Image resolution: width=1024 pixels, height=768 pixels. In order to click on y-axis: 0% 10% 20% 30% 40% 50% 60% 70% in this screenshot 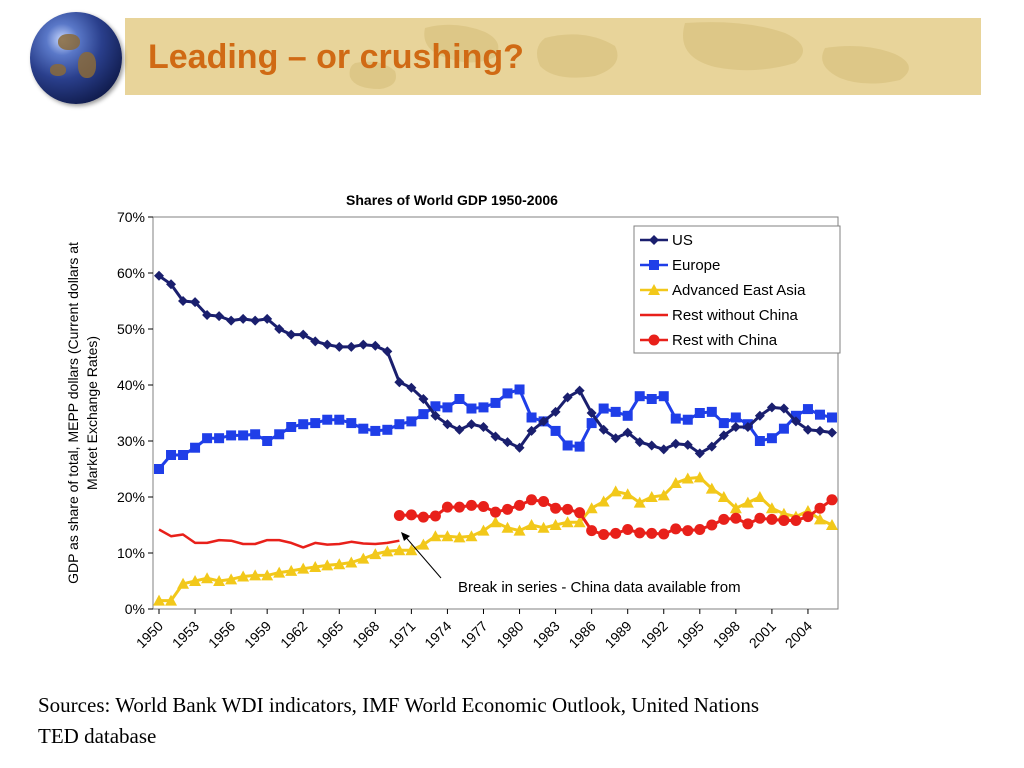, I will do `click(135, 413)`.